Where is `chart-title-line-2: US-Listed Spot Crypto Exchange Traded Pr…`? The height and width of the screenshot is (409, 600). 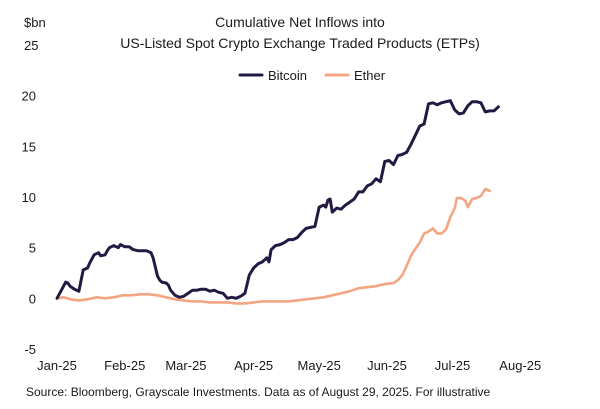 chart-title-line-2: US-Listed Spot Crypto Exchange Traded Pr… is located at coordinates (300, 43).